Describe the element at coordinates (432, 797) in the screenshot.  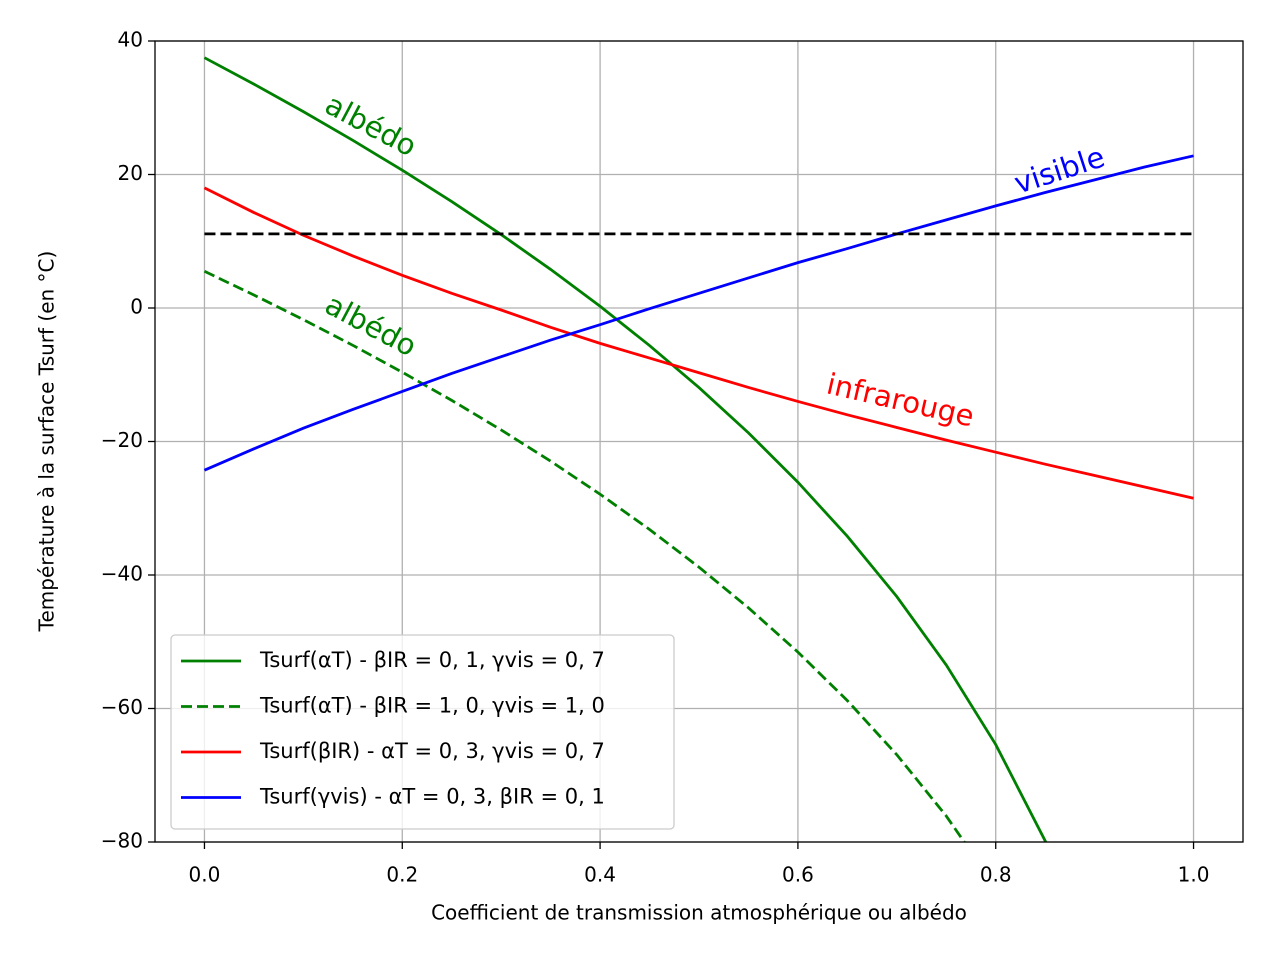
I see `legend-label: Tsurf(γvis) - αT = 0, 3, βIR = 0, 1` at that location.